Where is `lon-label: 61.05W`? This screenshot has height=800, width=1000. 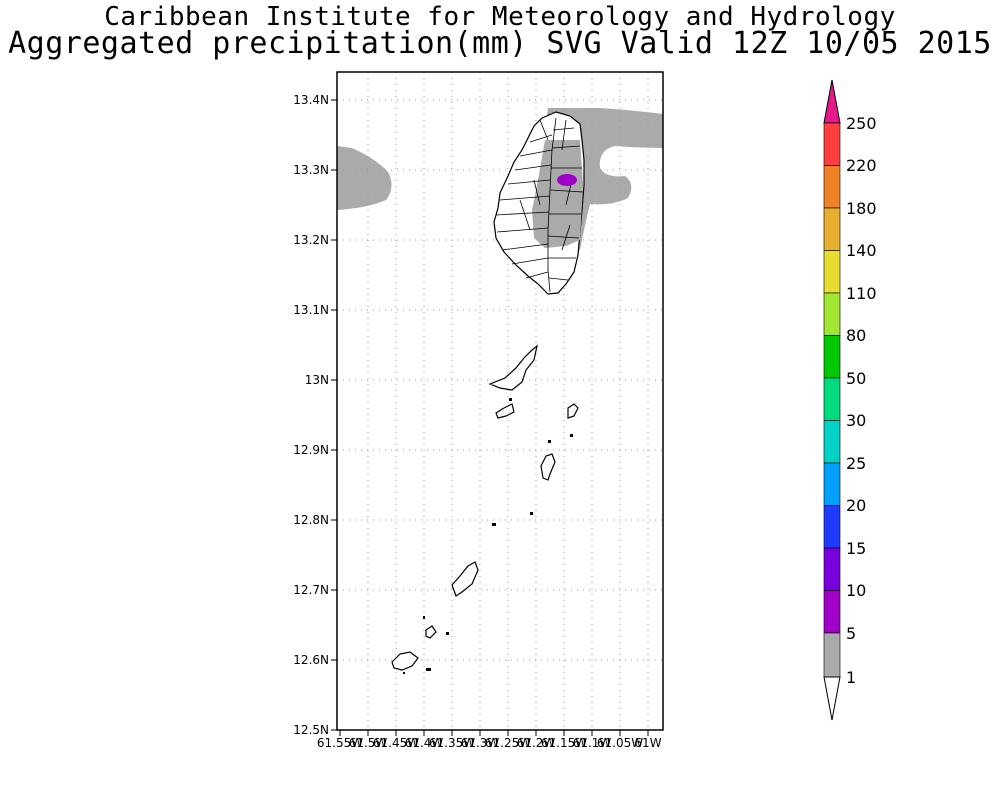 lon-label: 61.05W is located at coordinates (620, 743).